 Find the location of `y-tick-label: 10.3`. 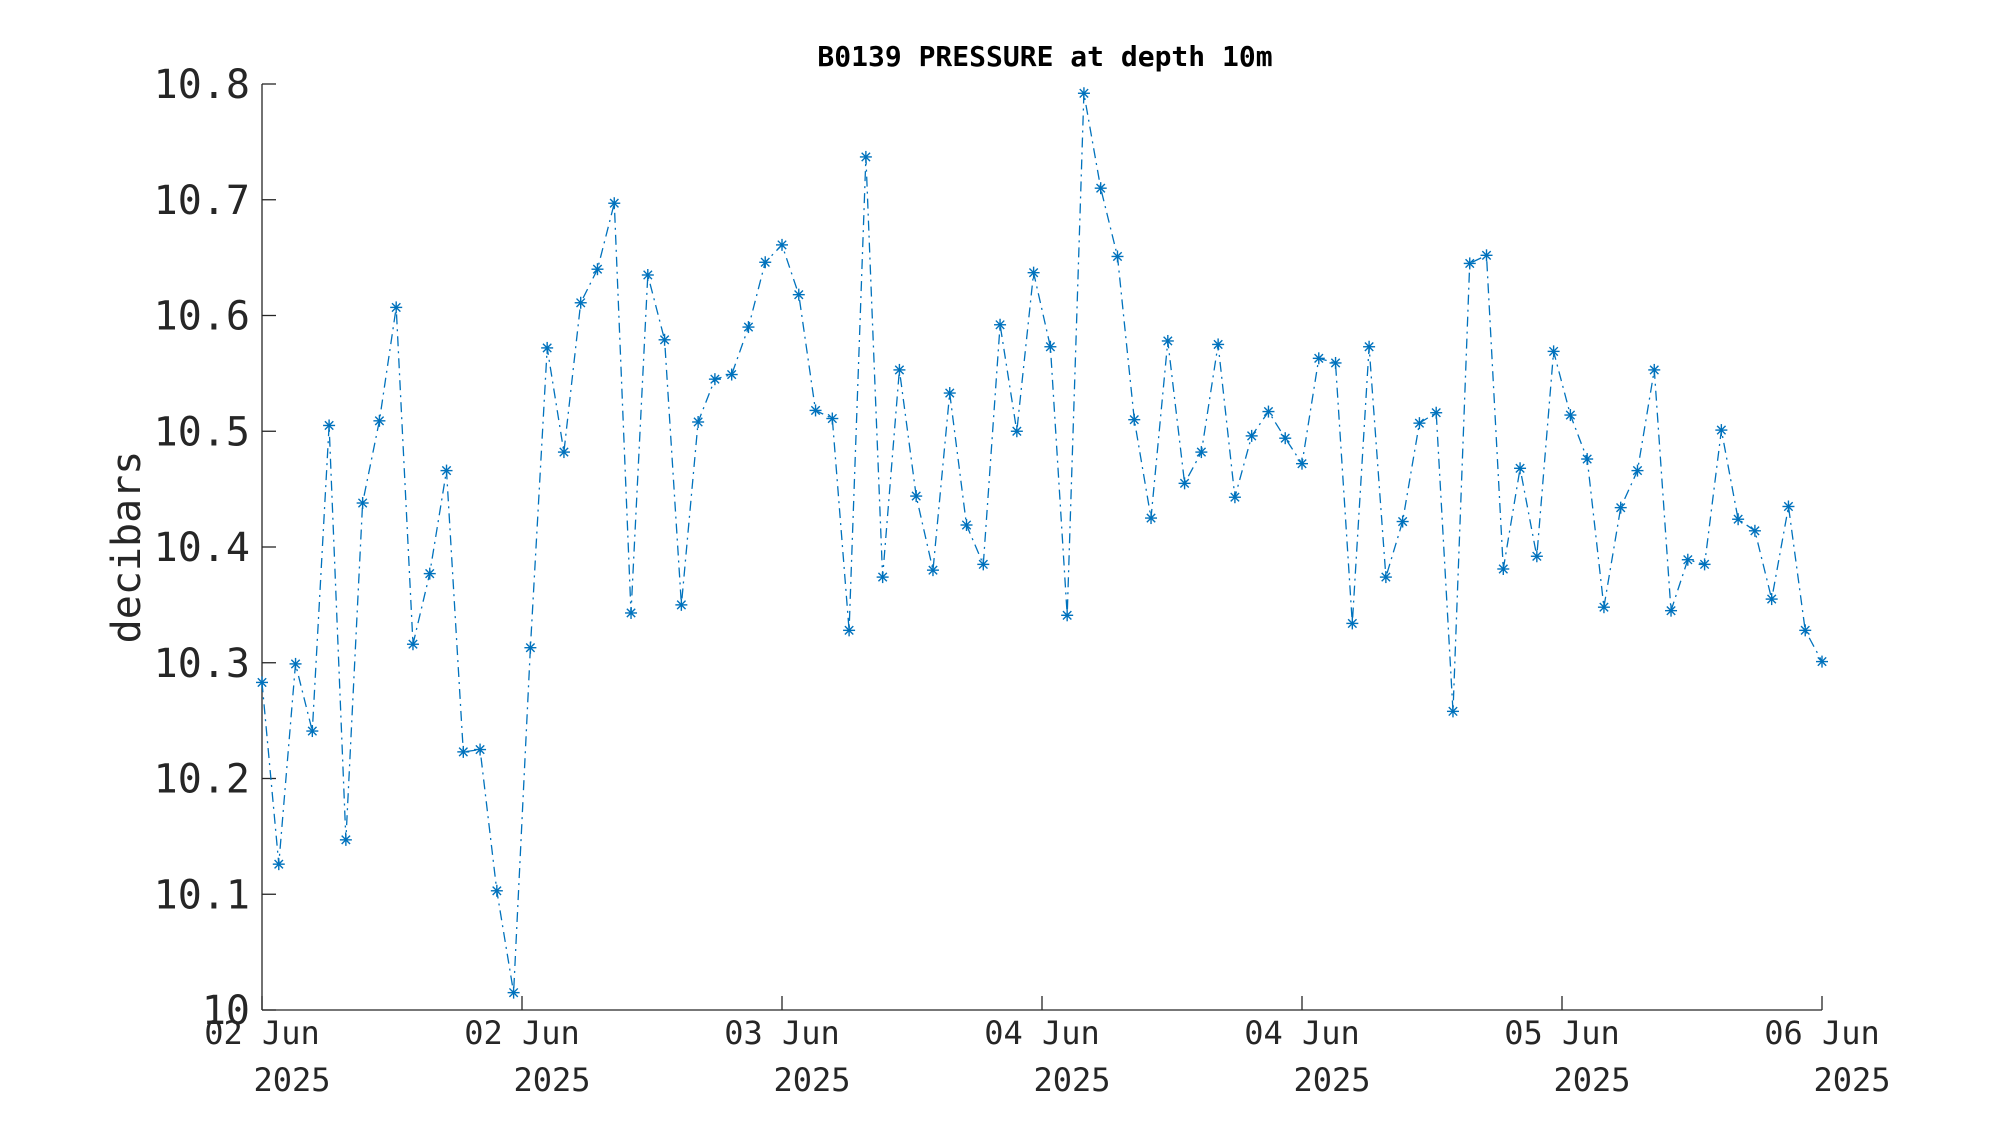

y-tick-label: 10.3 is located at coordinates (202, 664).